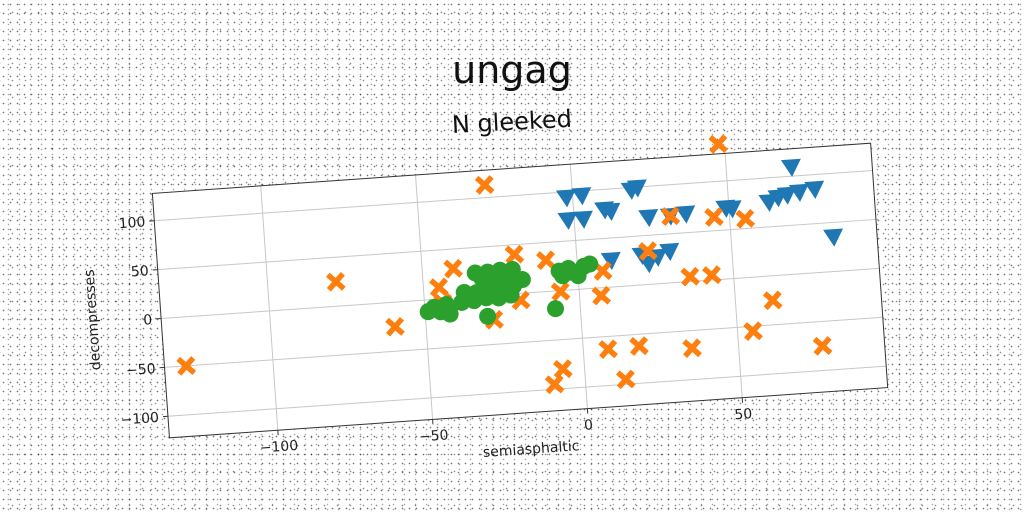  I want to click on y-tick-label: 0, so click(148, 320).